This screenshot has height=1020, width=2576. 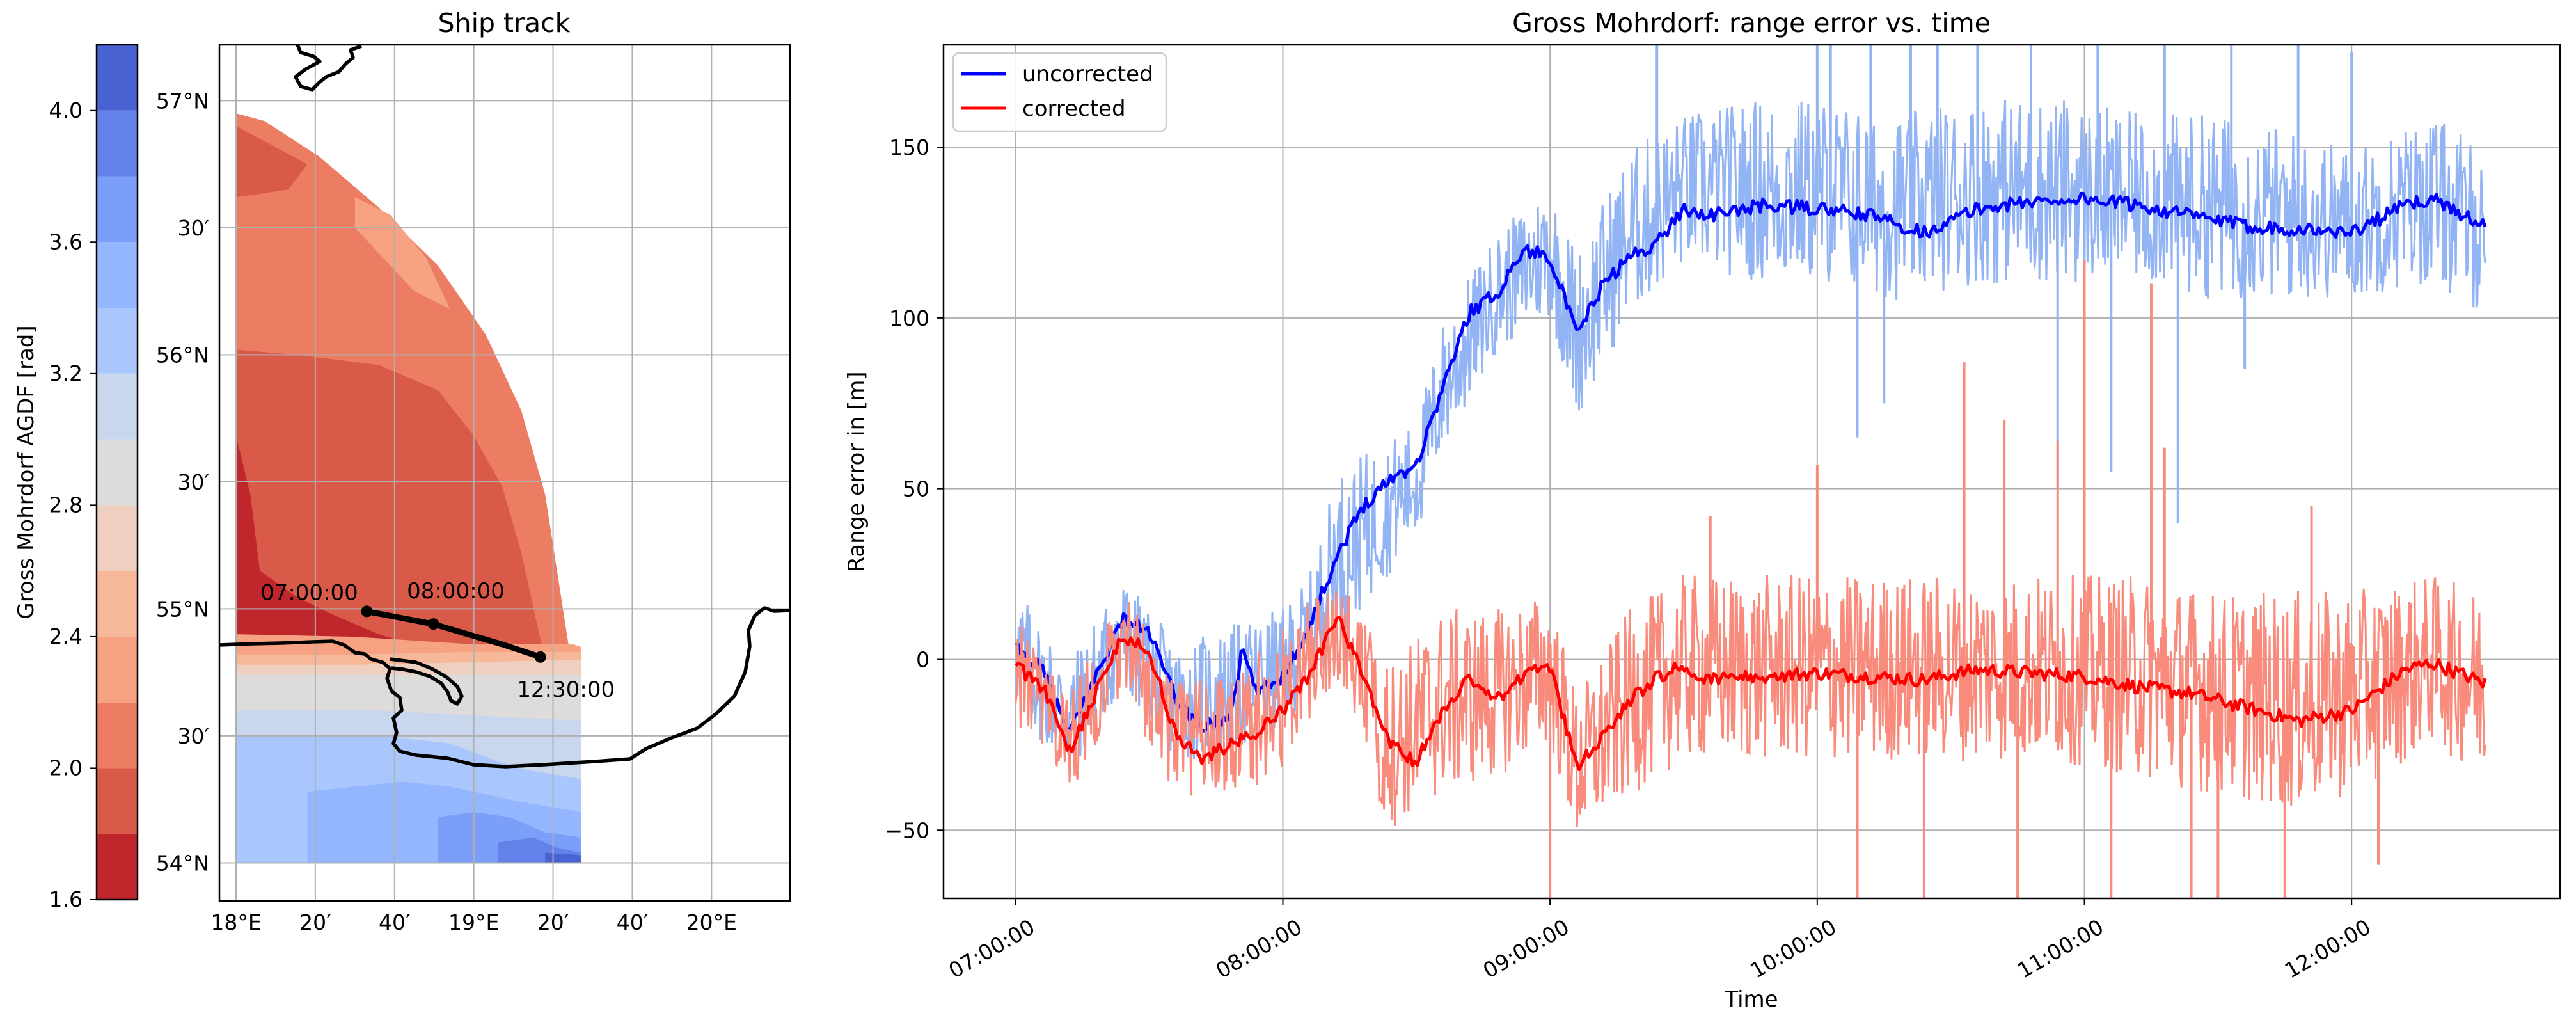 I want to click on line-x-tick-5: 12:00:00, so click(x=2327, y=949).